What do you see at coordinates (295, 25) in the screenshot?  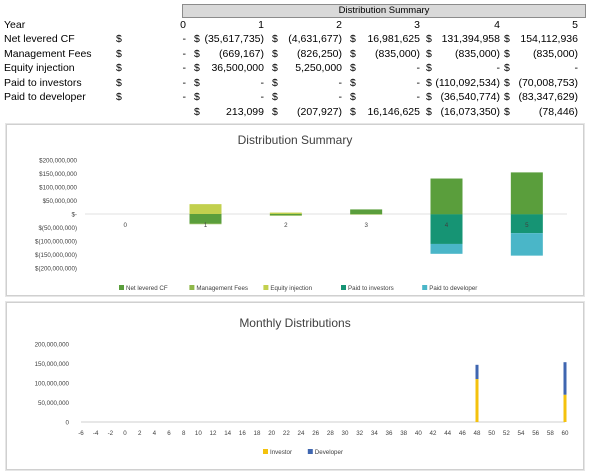 I see `table-header-row: Year 0 1 2 3 4 5` at bounding box center [295, 25].